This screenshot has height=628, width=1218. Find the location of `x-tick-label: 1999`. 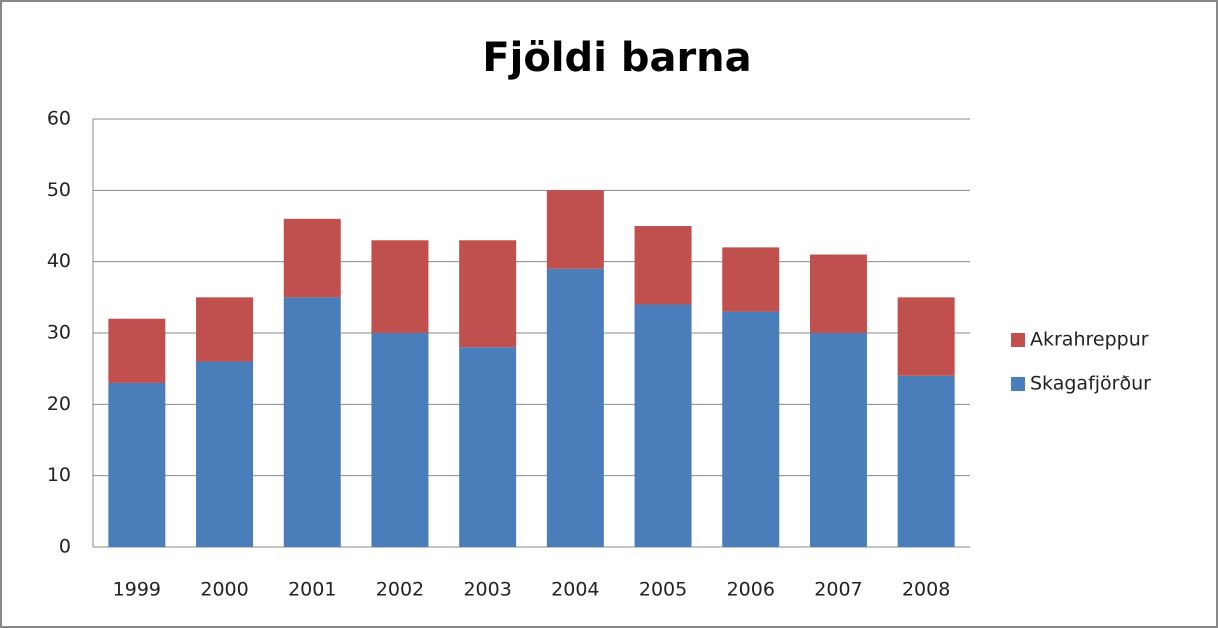

x-tick-label: 1999 is located at coordinates (137, 590).